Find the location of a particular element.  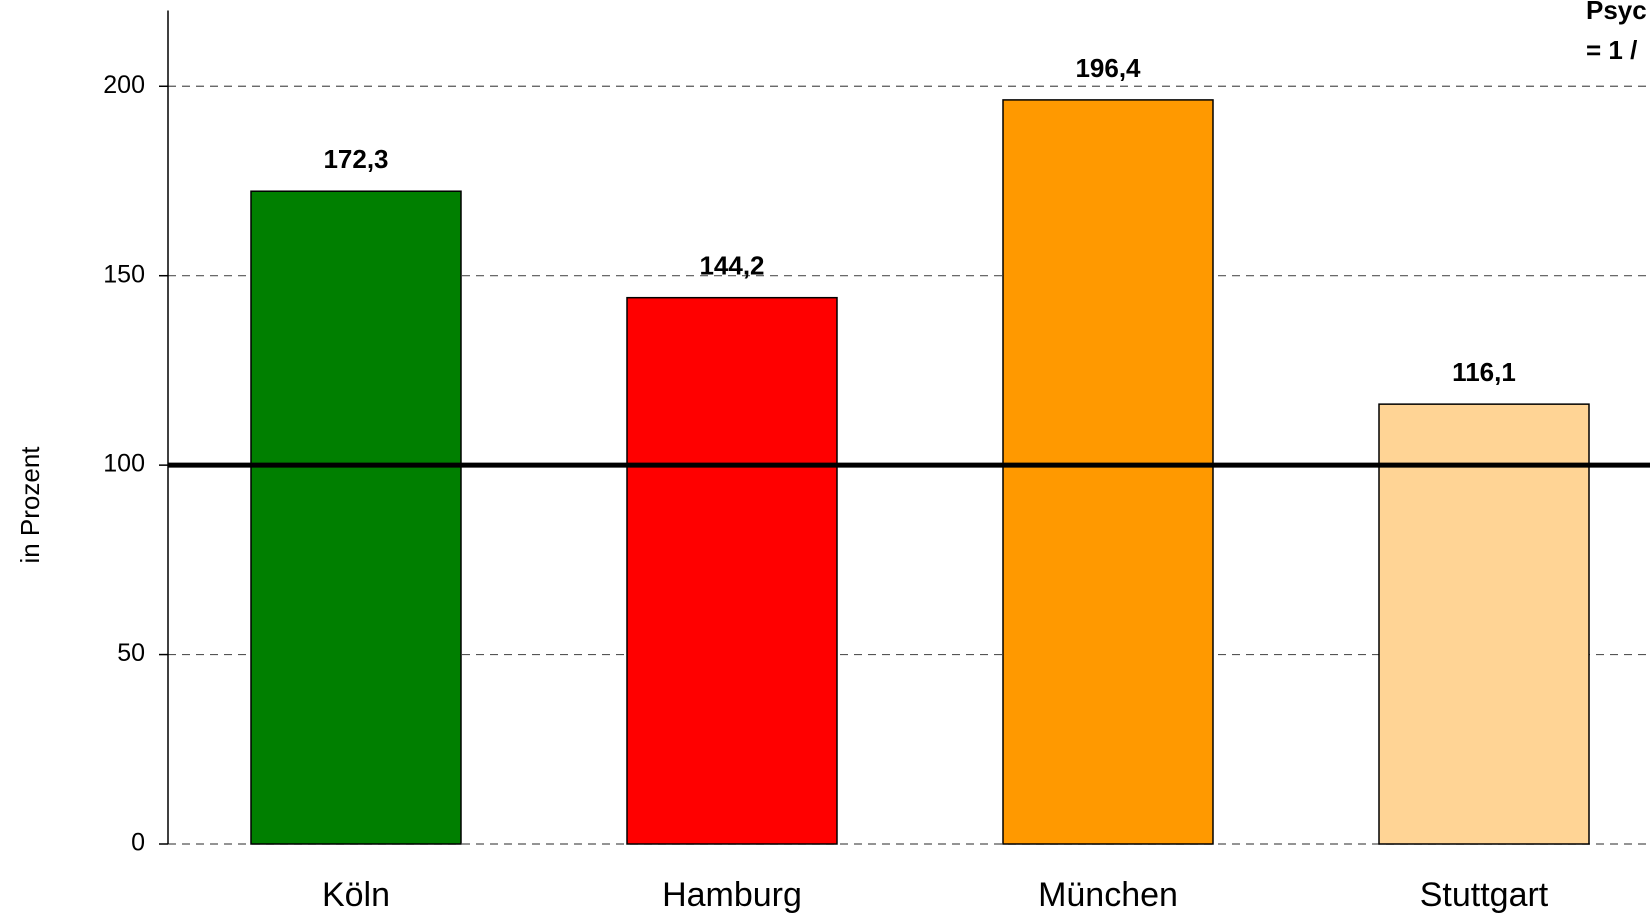

y-tick-label: 100 is located at coordinates (124, 464).